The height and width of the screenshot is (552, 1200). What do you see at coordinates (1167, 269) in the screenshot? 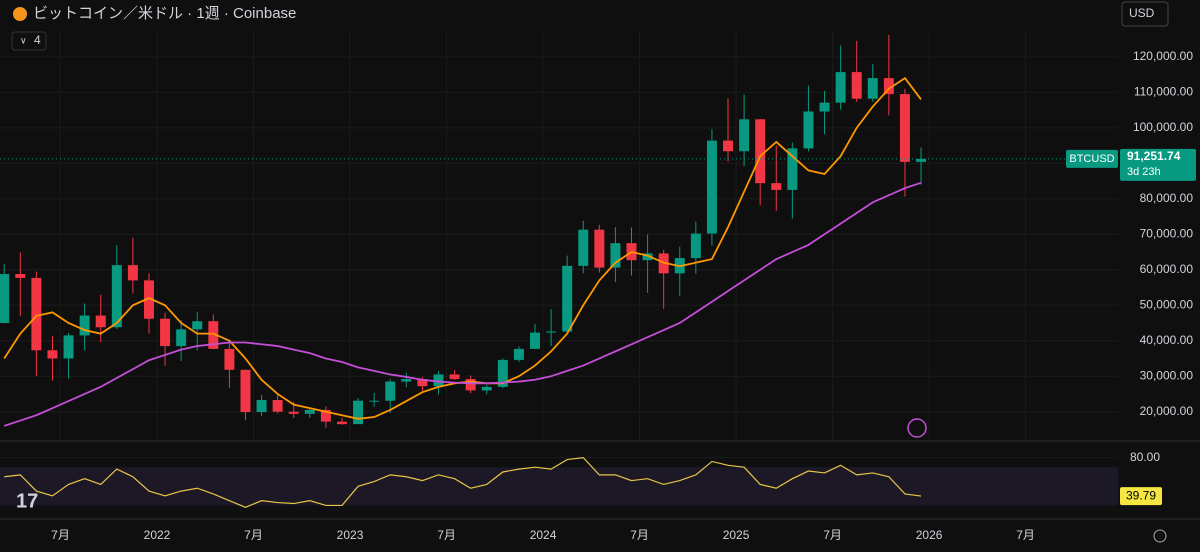
I see `y-tick-label: 60,000.00` at bounding box center [1167, 269].